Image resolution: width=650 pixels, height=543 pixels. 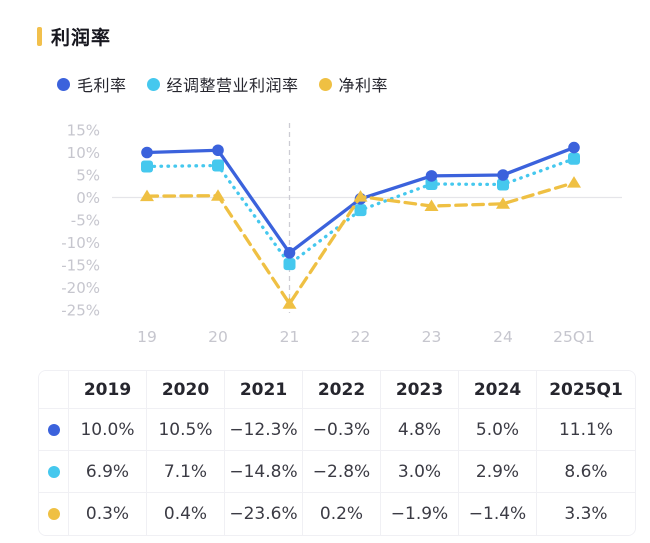 What do you see at coordinates (290, 337) in the screenshot?
I see `x-axis-label: 21` at bounding box center [290, 337].